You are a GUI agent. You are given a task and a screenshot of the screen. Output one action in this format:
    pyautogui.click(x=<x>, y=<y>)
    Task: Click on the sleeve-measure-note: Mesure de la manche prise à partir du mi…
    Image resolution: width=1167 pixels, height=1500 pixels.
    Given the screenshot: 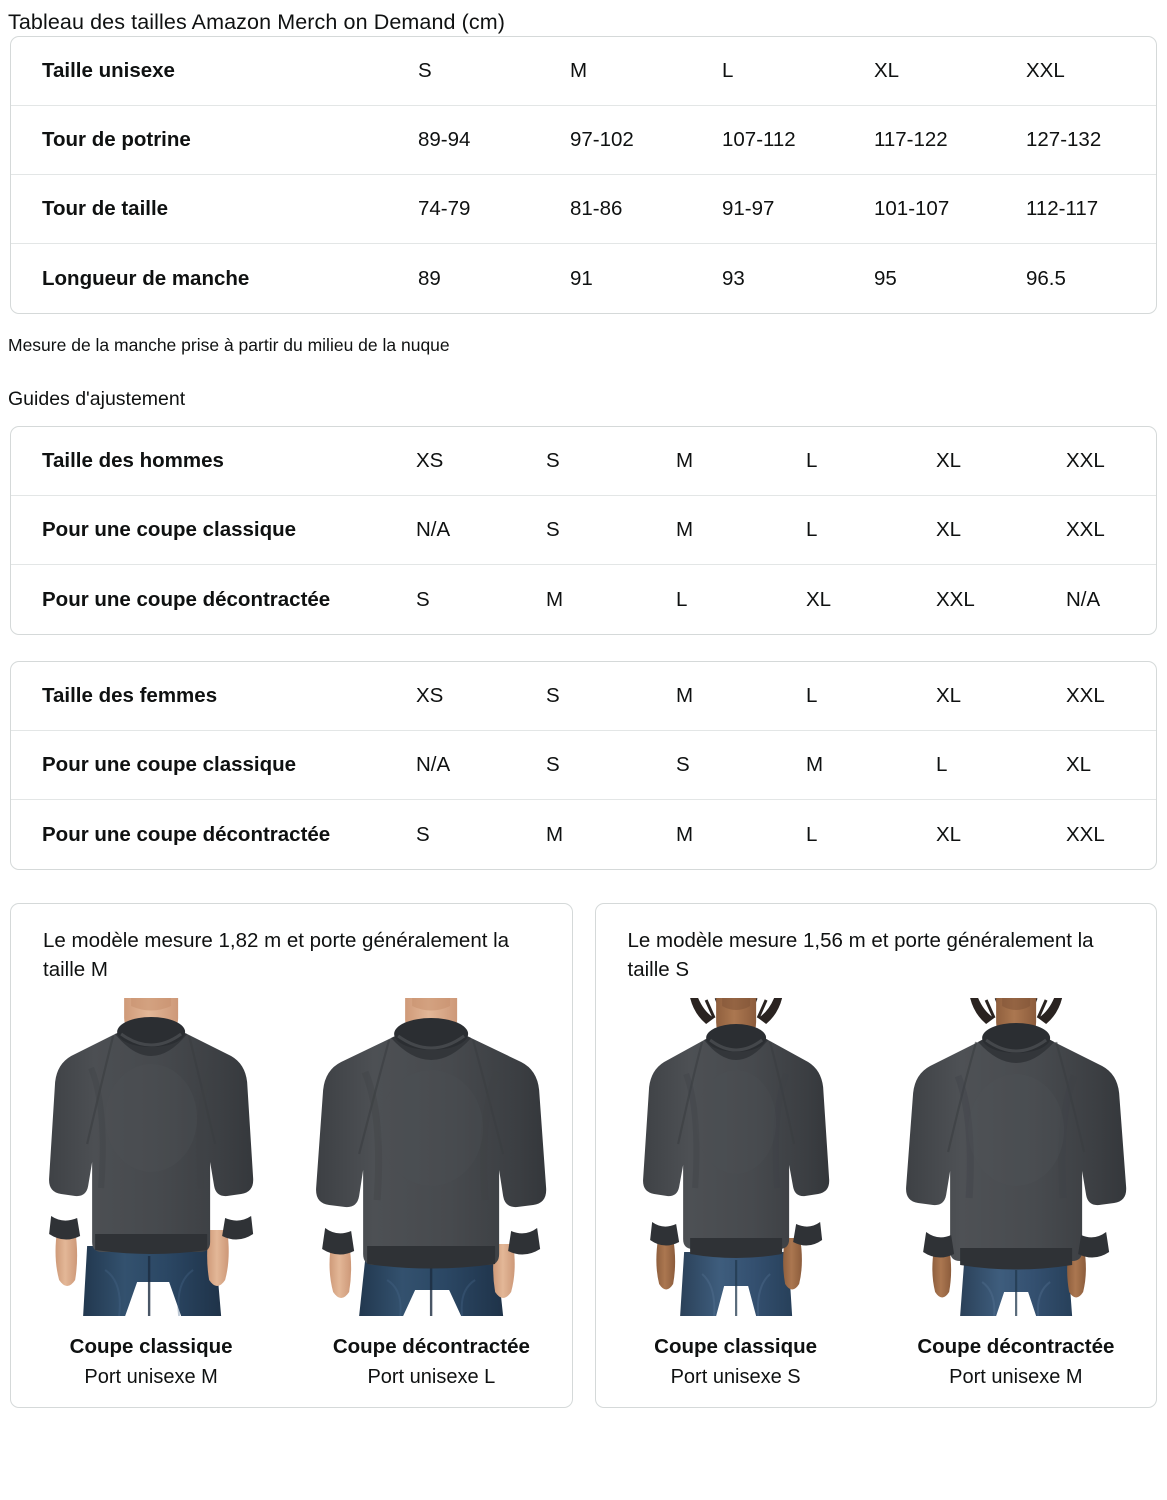 What is the action you would take?
    pyautogui.click(x=229, y=344)
    